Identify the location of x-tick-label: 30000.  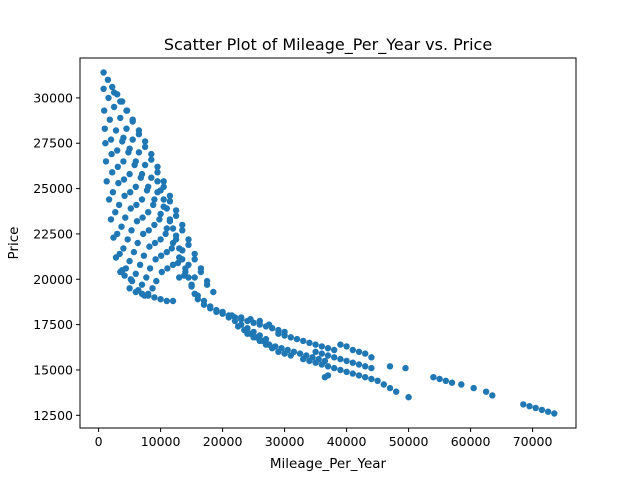
(285, 441).